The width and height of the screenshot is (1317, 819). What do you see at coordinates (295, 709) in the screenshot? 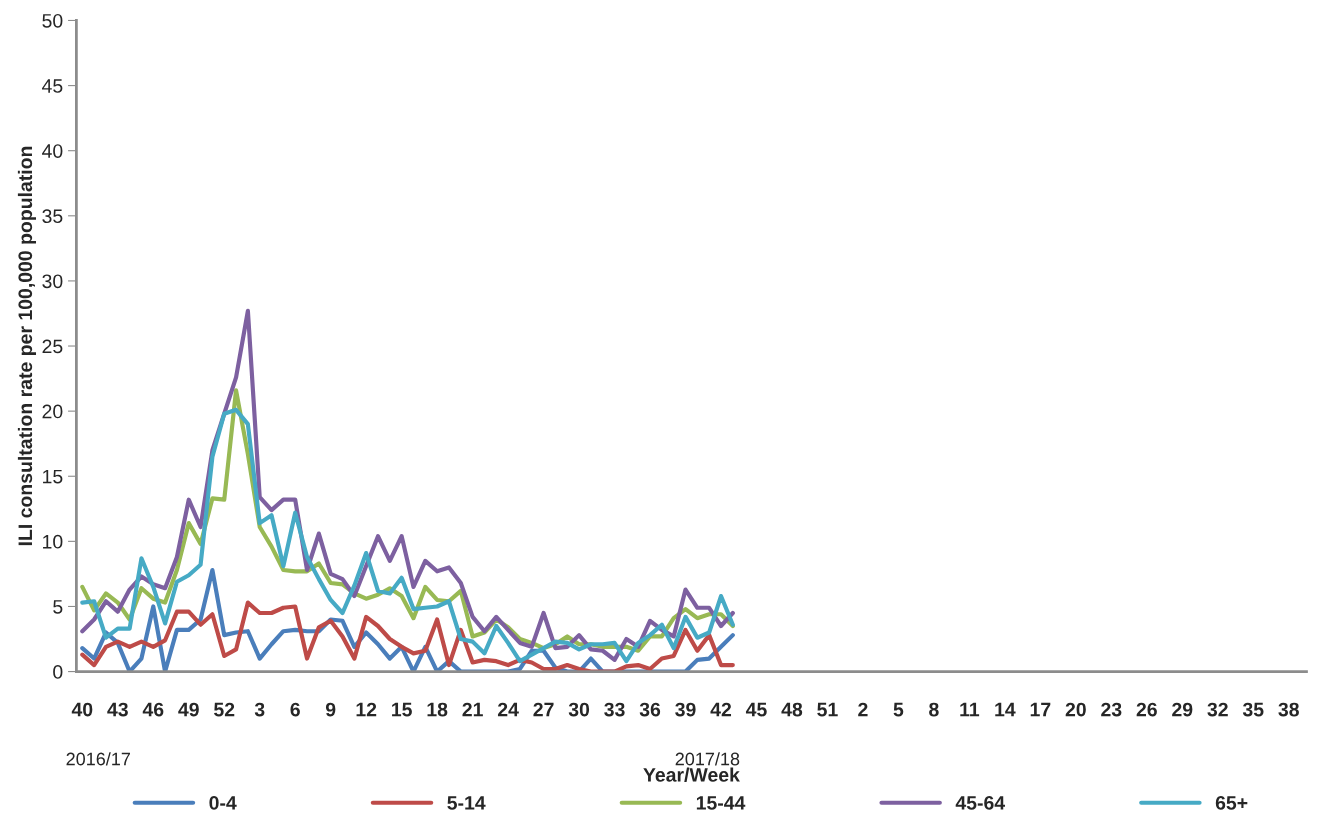
I see `x-tick-label: 6` at bounding box center [295, 709].